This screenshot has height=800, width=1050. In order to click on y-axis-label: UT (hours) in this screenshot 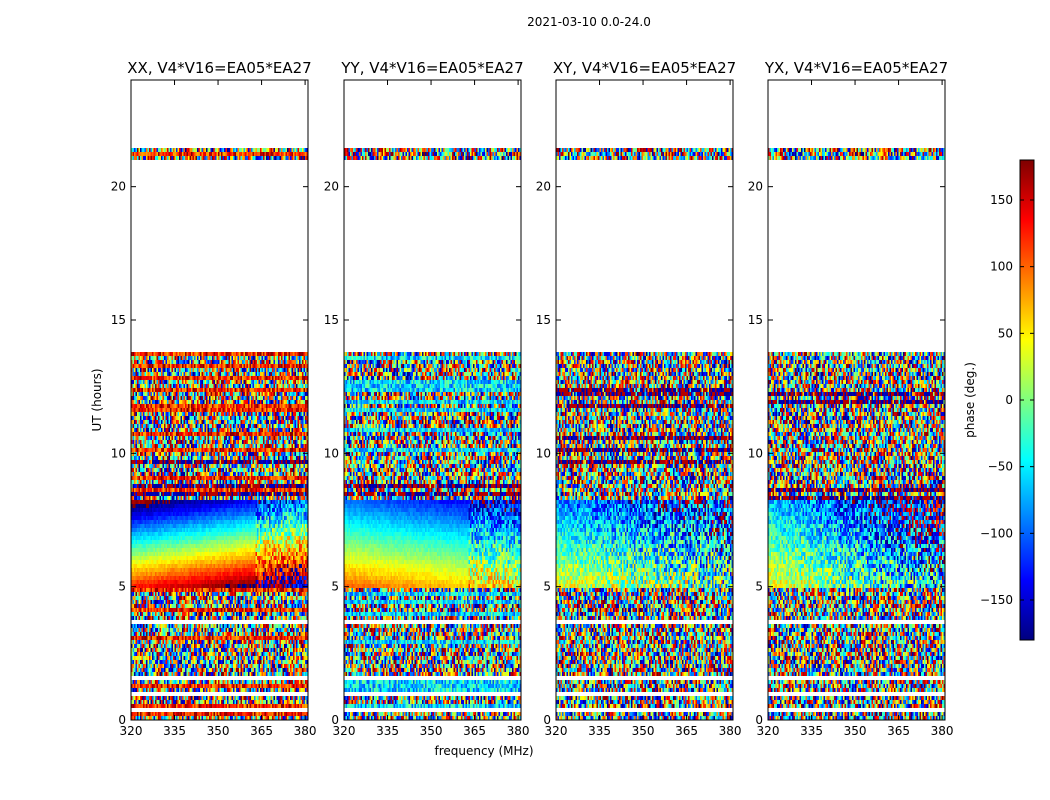, I will do `click(97, 399)`.